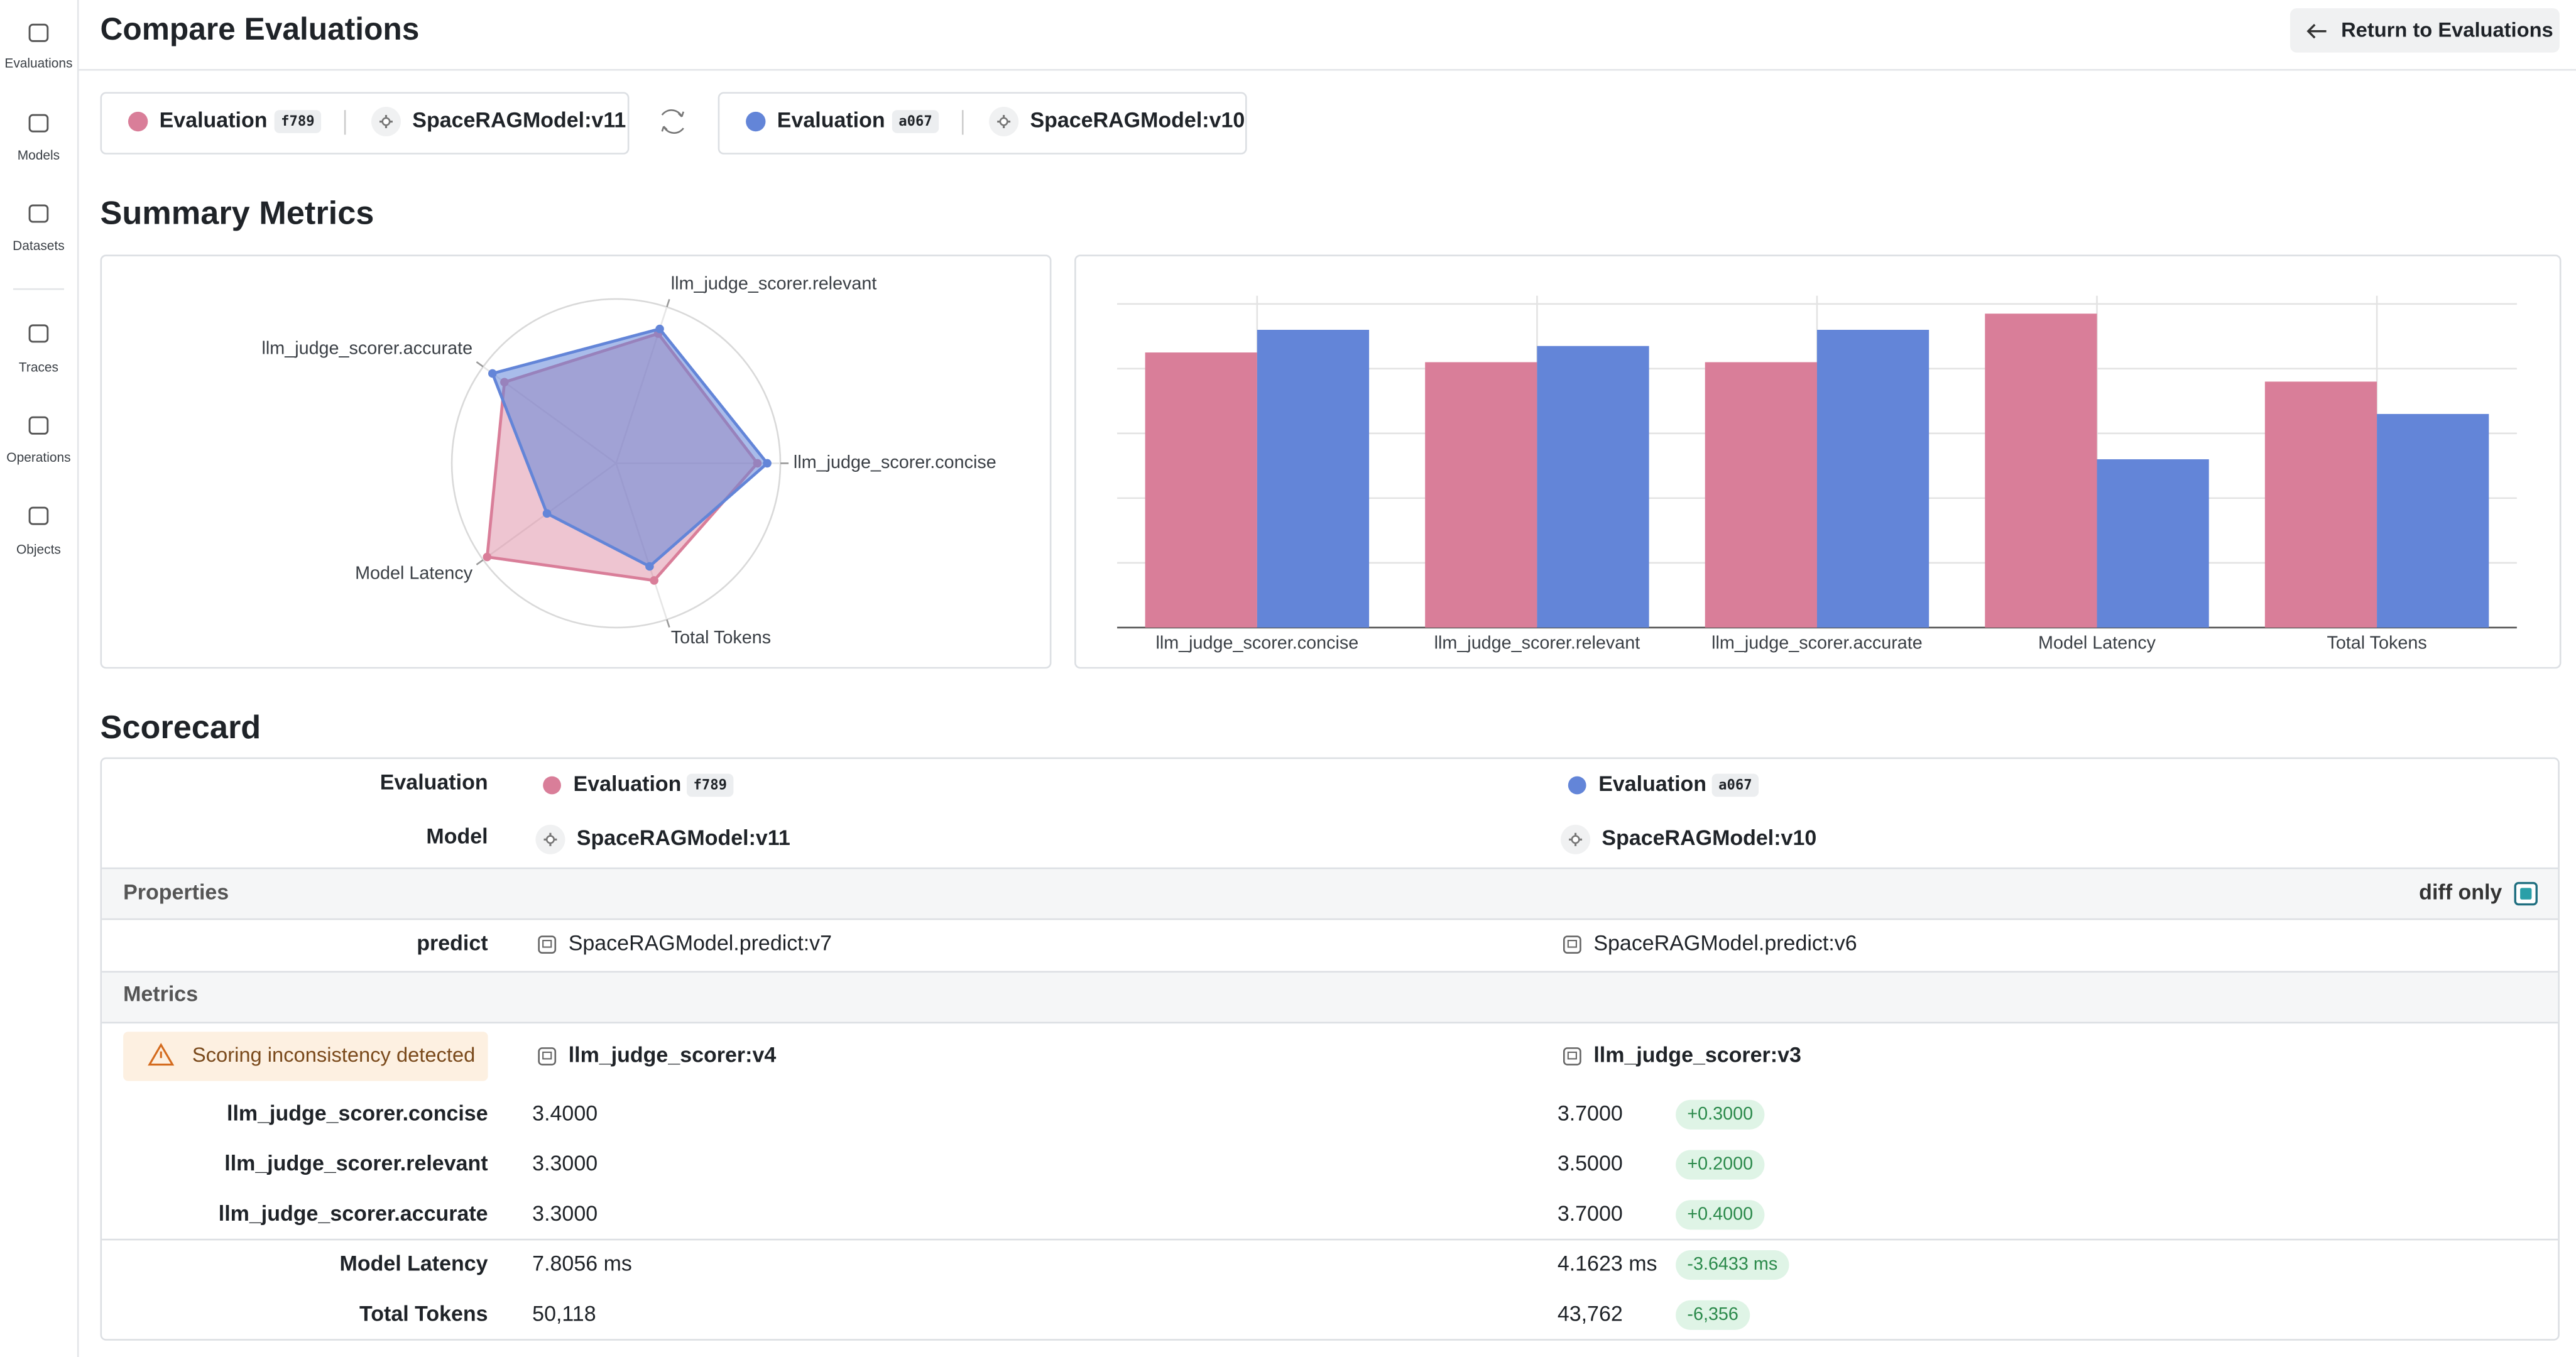 This screenshot has height=1357, width=2576. I want to click on property-value: SpaceRAGModel.predict:v6, so click(1725, 944).